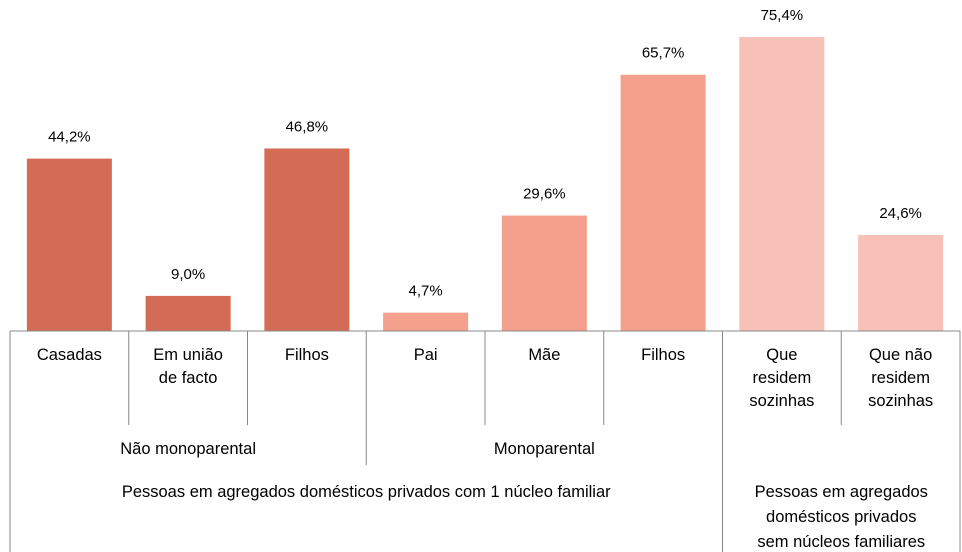 The height and width of the screenshot is (552, 962). I want to click on category-label: Pai, so click(425, 355).